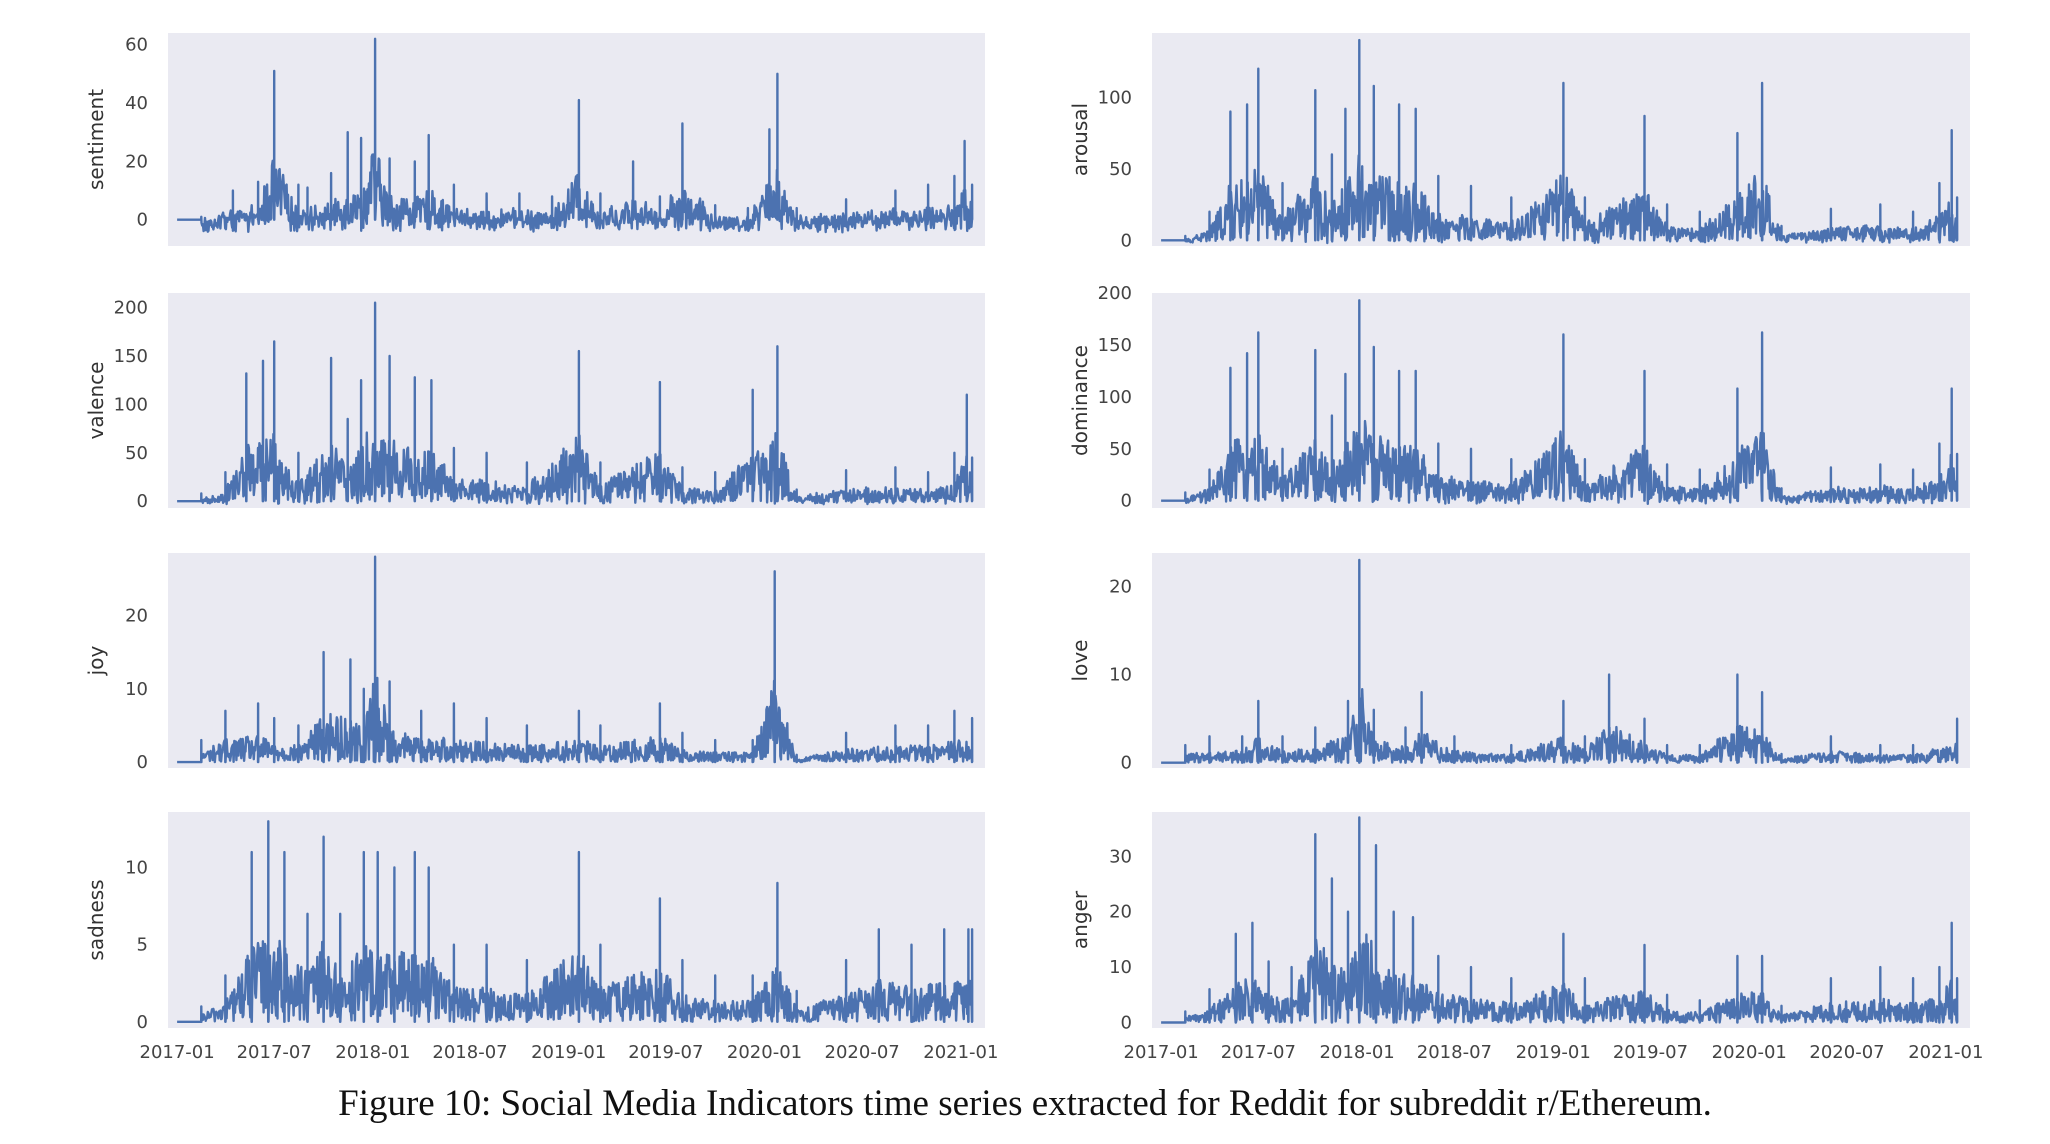 Image resolution: width=2050 pixels, height=1144 pixels. I want to click on series-line-arousal, so click(1559, 141).